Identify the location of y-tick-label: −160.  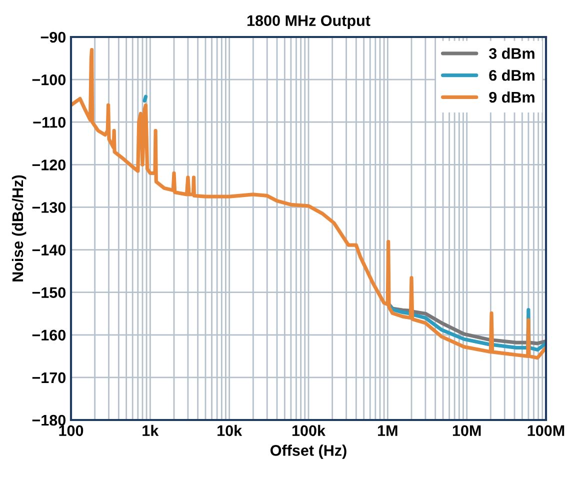
(49, 335).